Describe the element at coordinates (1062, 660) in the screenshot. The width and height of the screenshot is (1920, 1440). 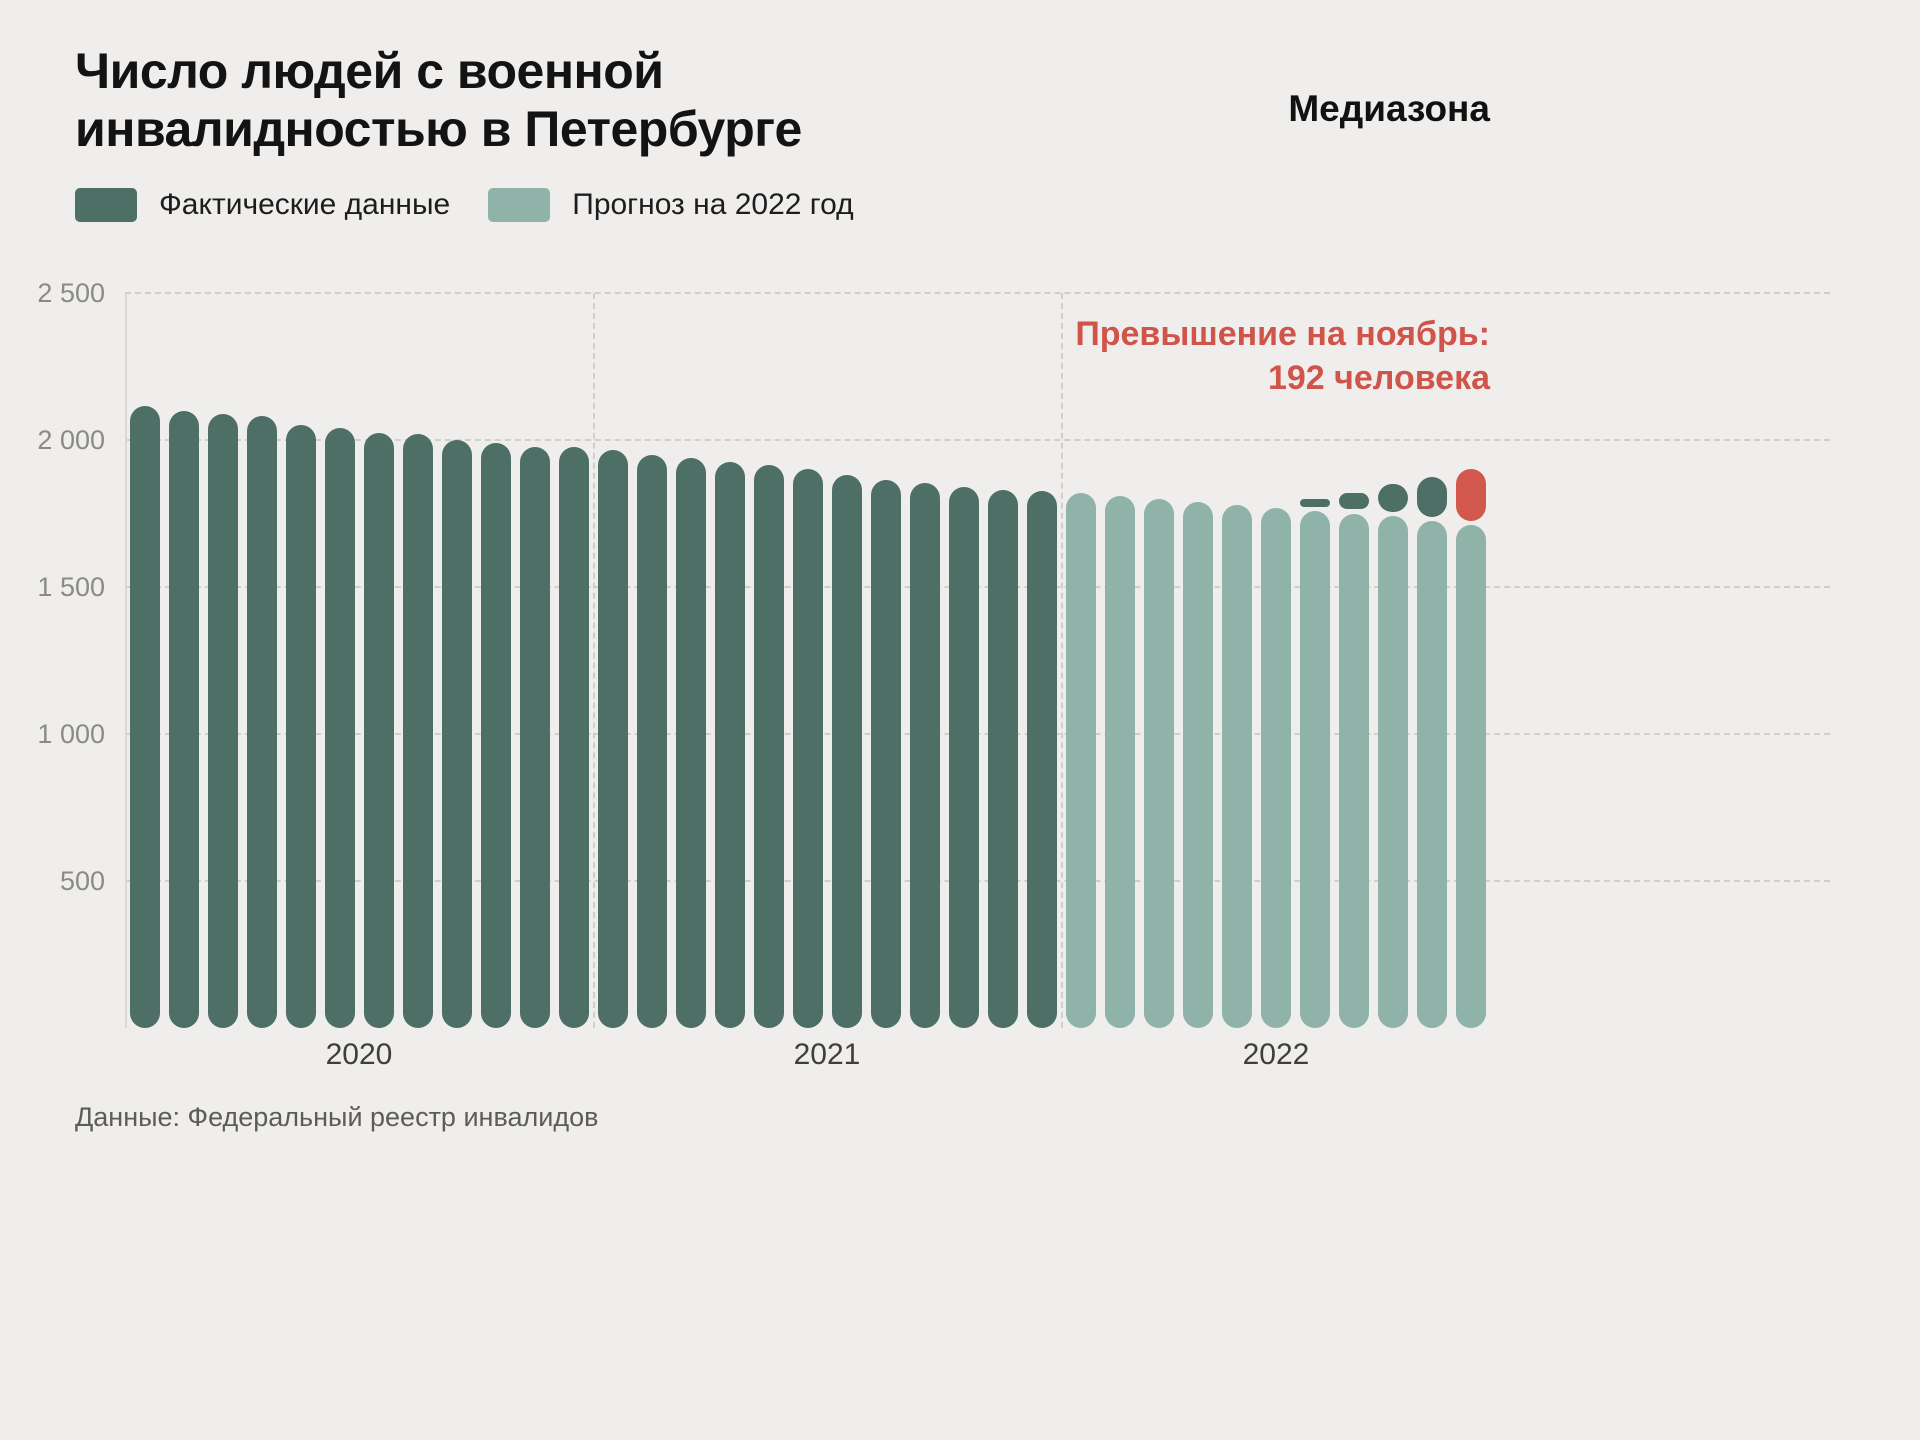
I see `year-boundary-2022` at that location.